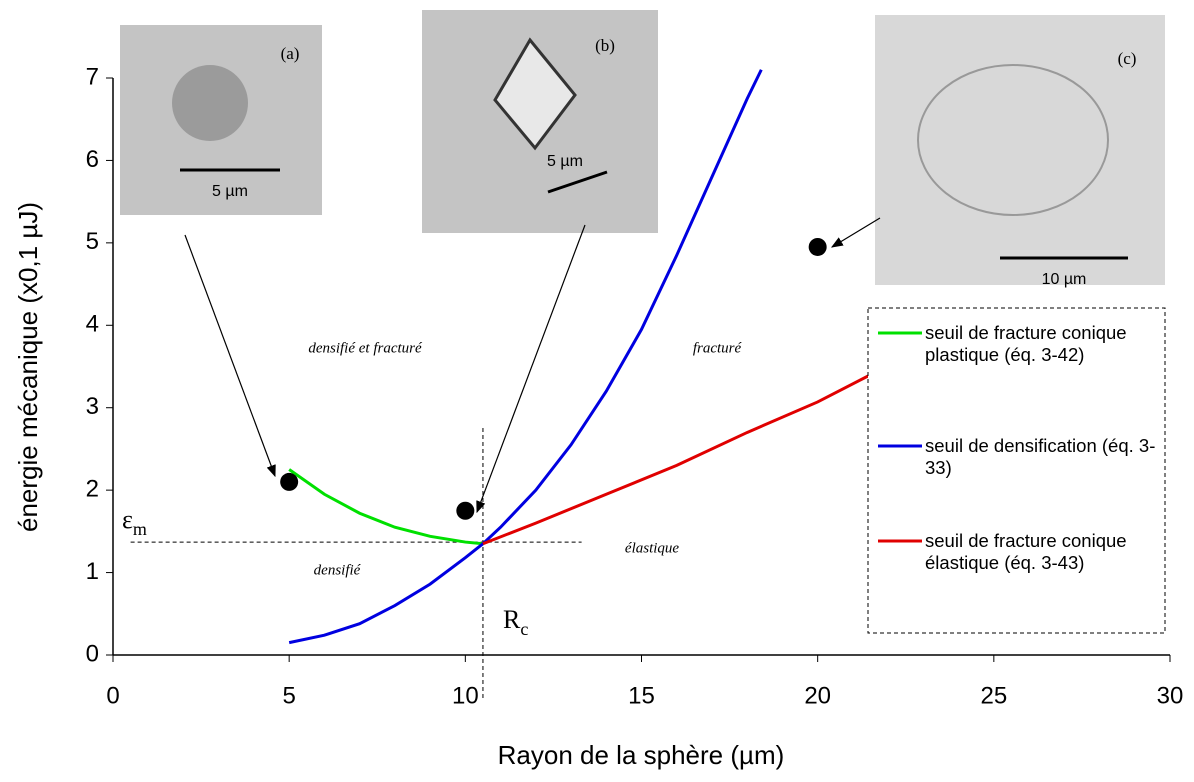 This screenshot has height=782, width=1194. What do you see at coordinates (718, 348) in the screenshot?
I see `region-label: fracturé` at bounding box center [718, 348].